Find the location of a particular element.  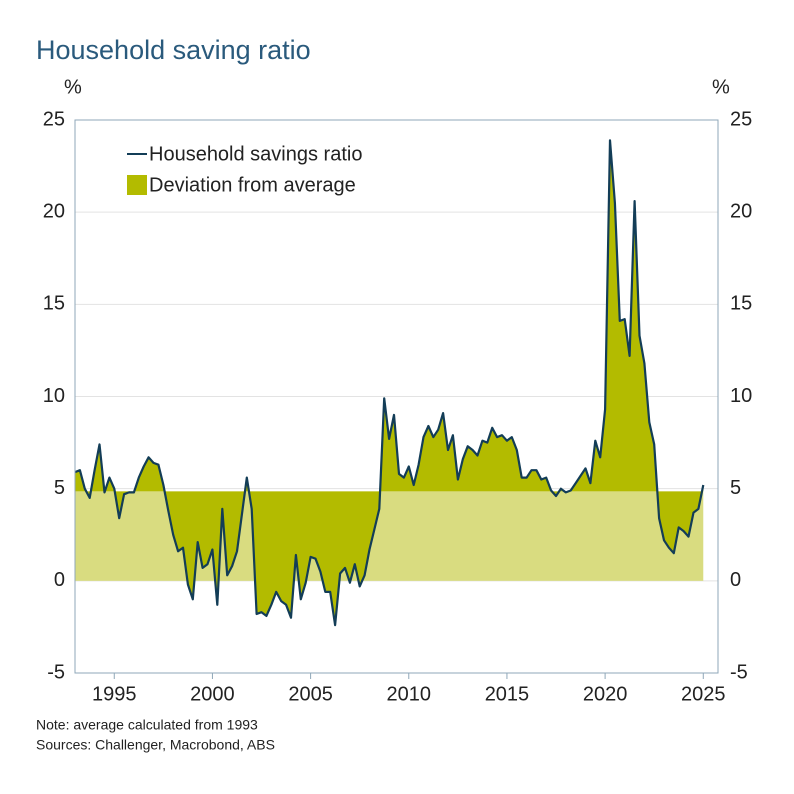

y-tick-label: 5 is located at coordinates (59, 488).